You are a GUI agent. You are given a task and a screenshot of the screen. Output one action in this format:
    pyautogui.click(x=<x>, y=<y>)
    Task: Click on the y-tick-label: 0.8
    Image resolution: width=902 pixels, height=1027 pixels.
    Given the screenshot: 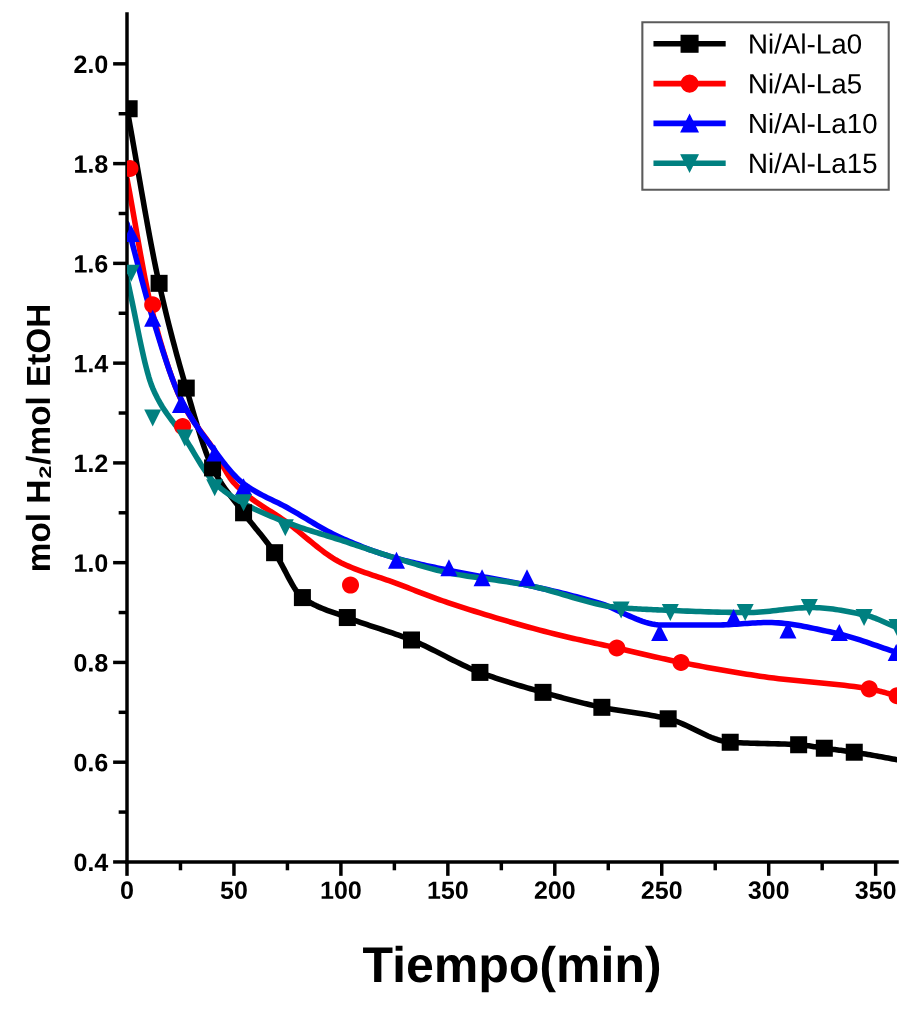 What is the action you would take?
    pyautogui.click(x=91, y=663)
    